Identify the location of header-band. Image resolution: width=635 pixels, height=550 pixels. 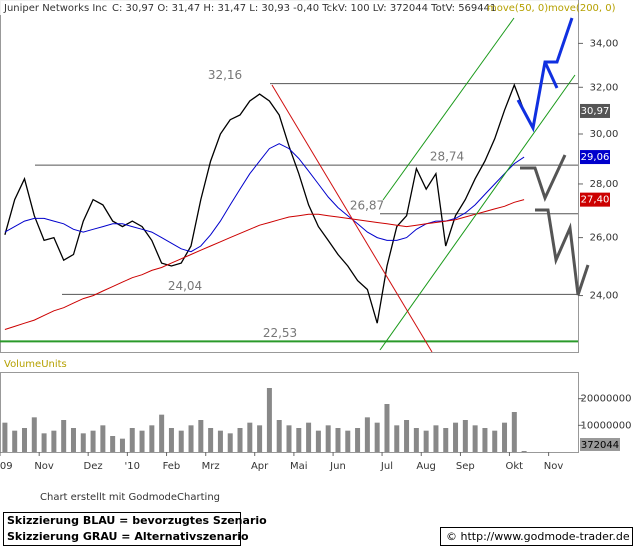
(289, 7).